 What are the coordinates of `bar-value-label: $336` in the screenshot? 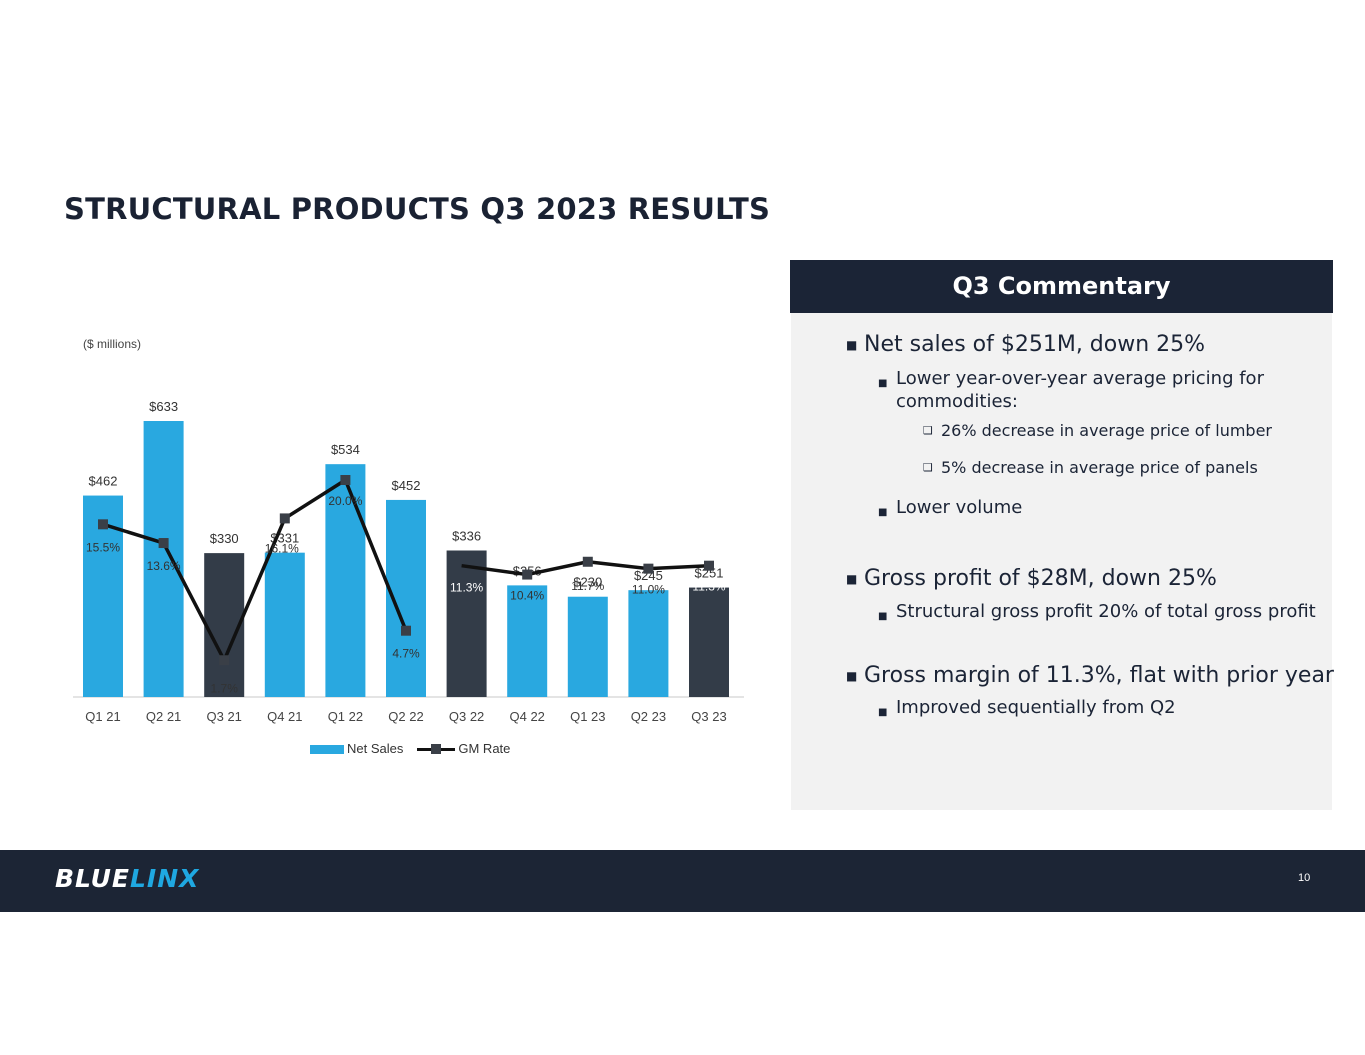 It's located at (466, 535).